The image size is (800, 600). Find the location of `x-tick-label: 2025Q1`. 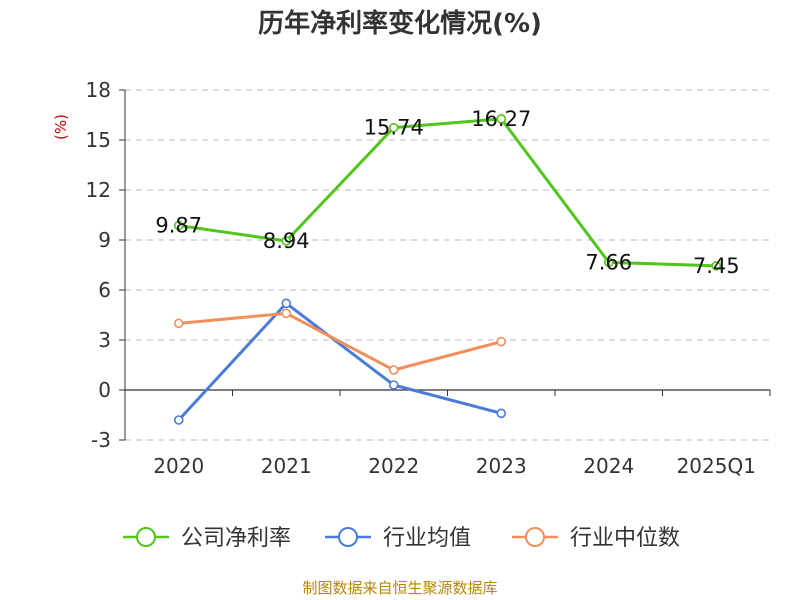

x-tick-label: 2025Q1 is located at coordinates (716, 466).